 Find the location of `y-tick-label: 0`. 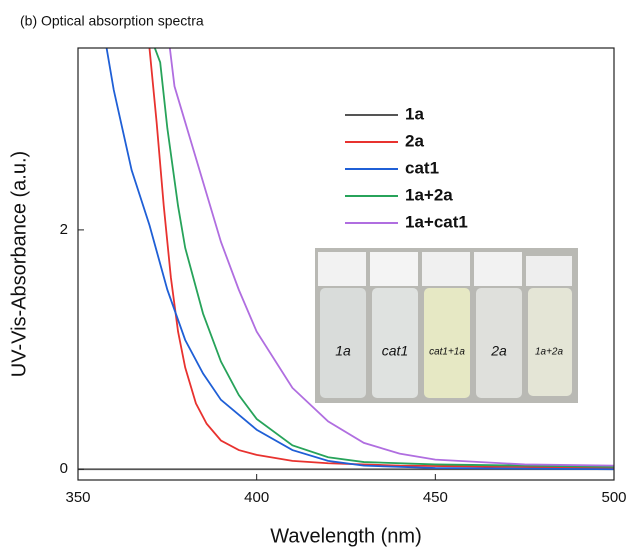

y-tick-label: 0 is located at coordinates (64, 468).